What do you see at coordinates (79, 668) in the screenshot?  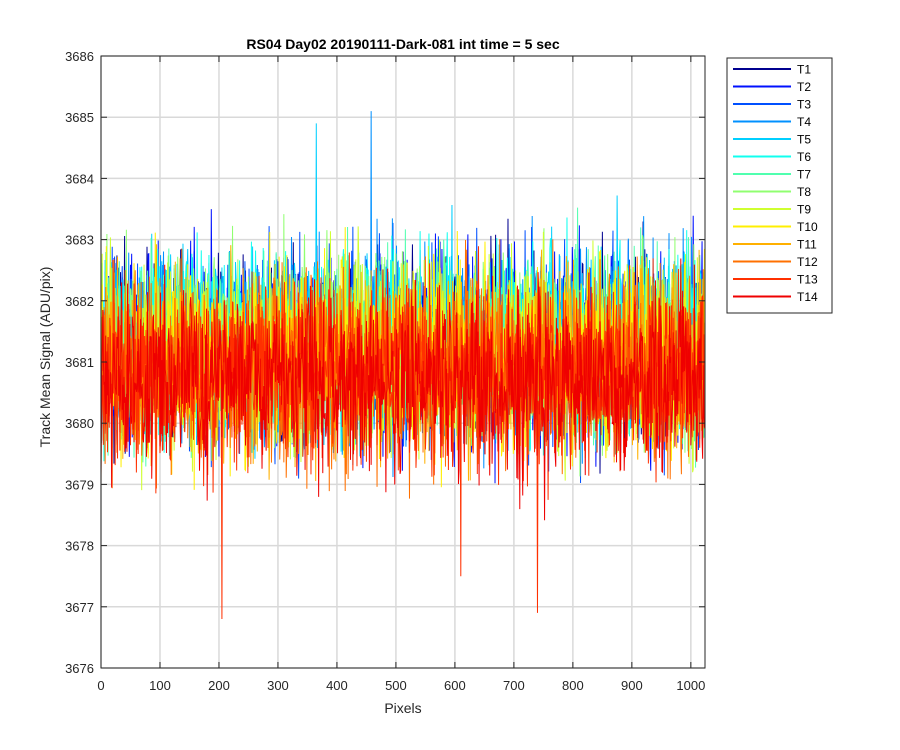 I see `y-tick-label: 3676` at bounding box center [79, 668].